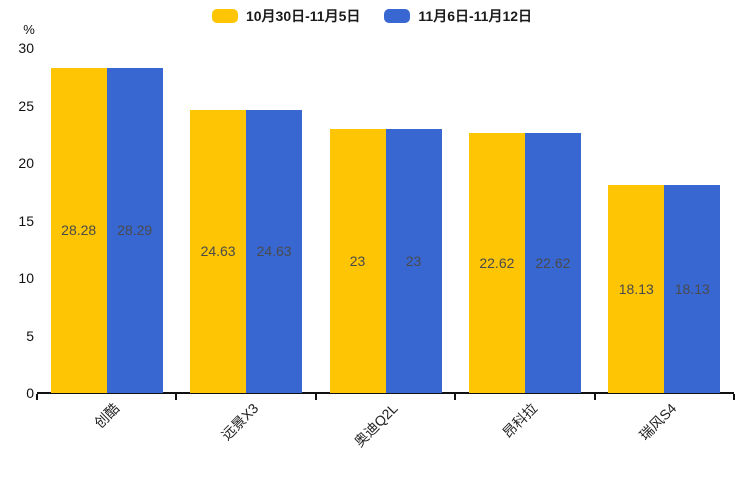 The height and width of the screenshot is (496, 744). I want to click on y-tick-label: 25, so click(26, 105).